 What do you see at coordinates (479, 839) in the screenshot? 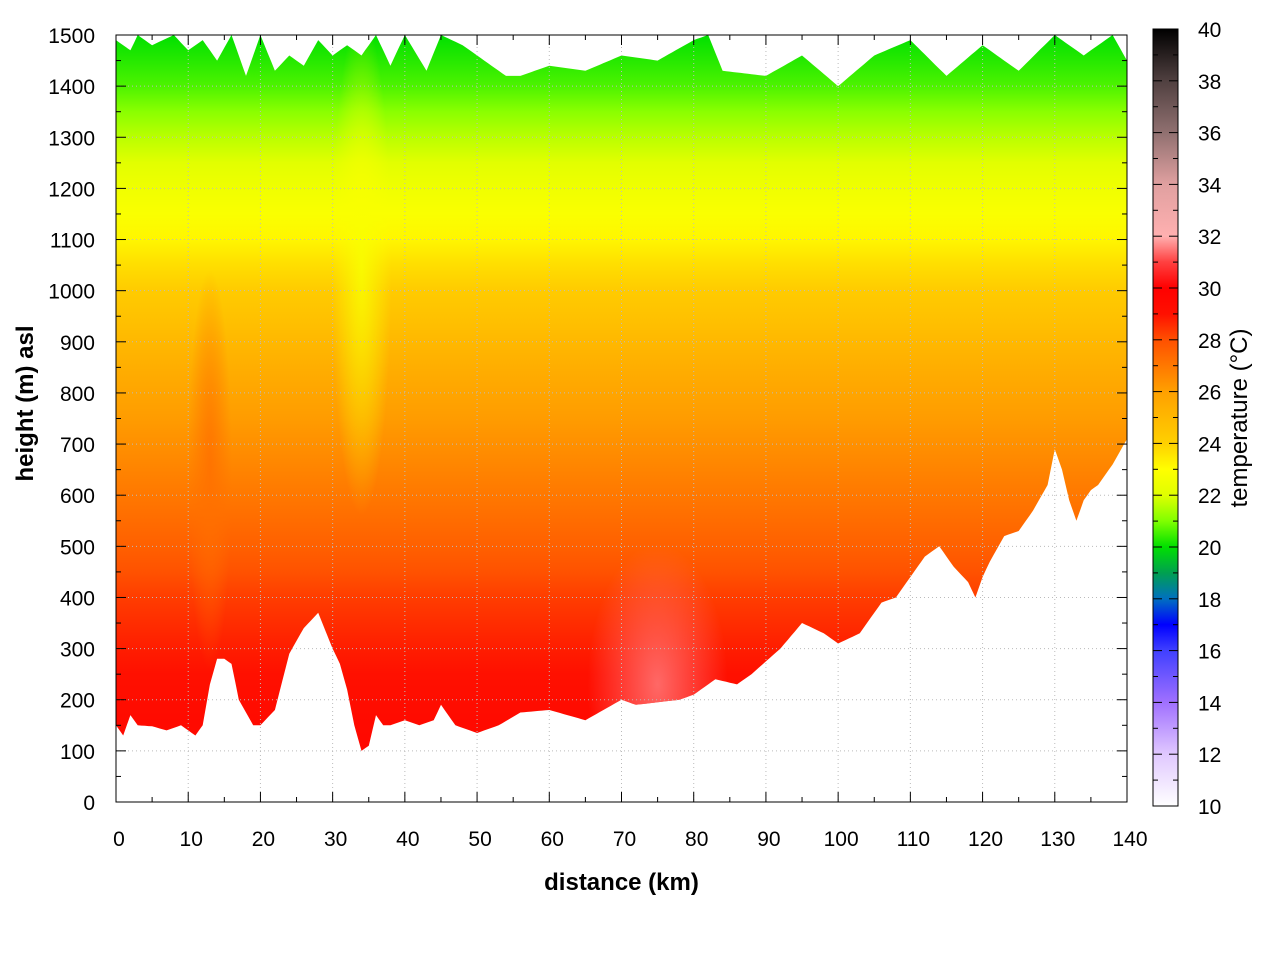
I see `x-tick-label: 50` at bounding box center [479, 839].